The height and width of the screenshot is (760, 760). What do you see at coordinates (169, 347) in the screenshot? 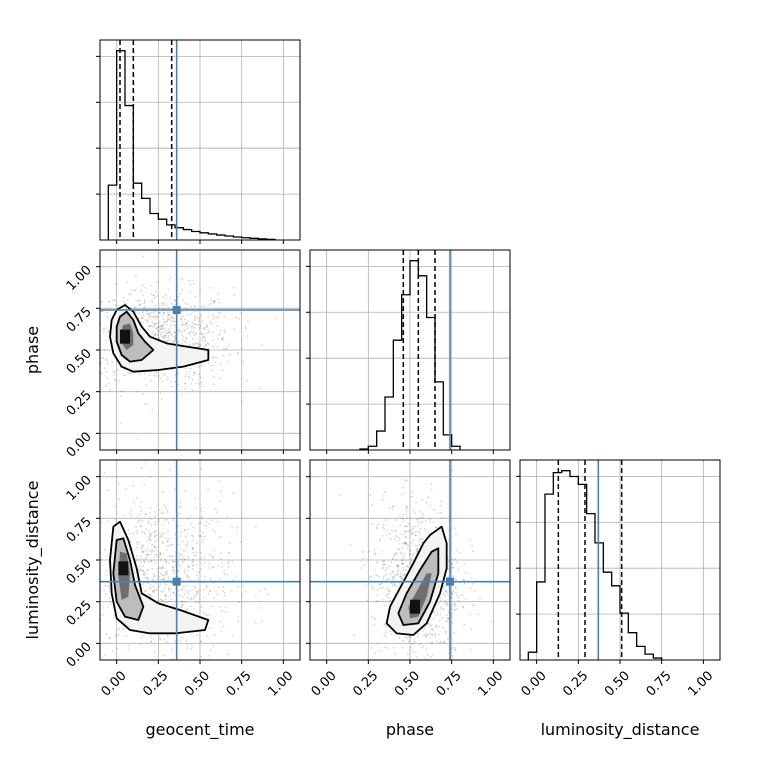
I see `density-geocent_time-phase` at bounding box center [169, 347].